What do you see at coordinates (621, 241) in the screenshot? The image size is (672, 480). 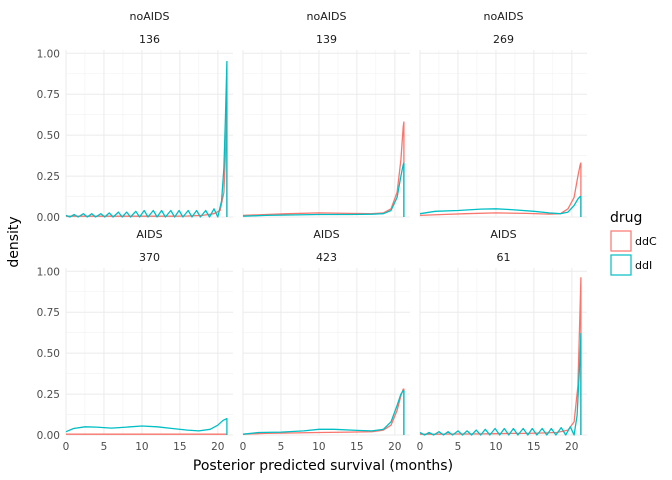 I see `legend-key-ddc` at bounding box center [621, 241].